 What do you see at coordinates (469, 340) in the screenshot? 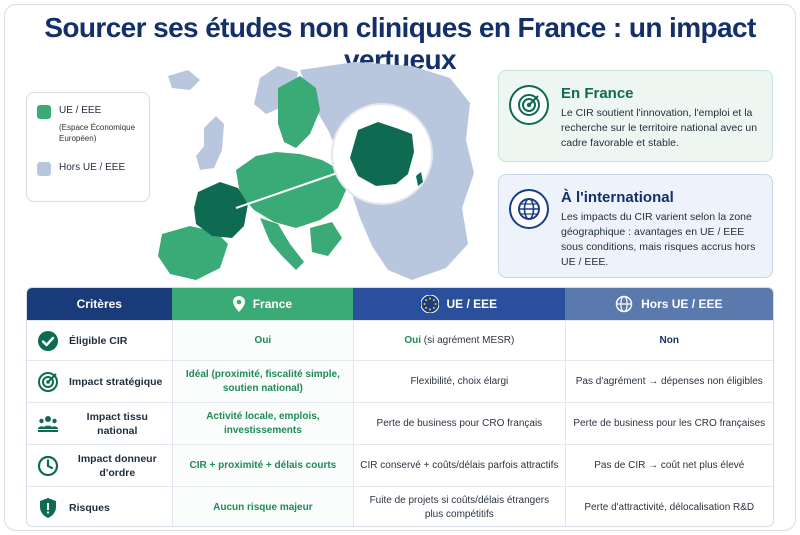
I see `row-eu-value-note: (si agrément MESR)` at bounding box center [469, 340].